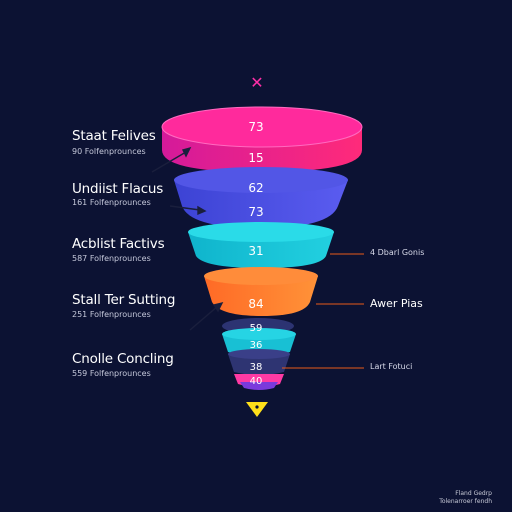  I want to click on side-label: 4 Dbarl Gonis, so click(397, 252).